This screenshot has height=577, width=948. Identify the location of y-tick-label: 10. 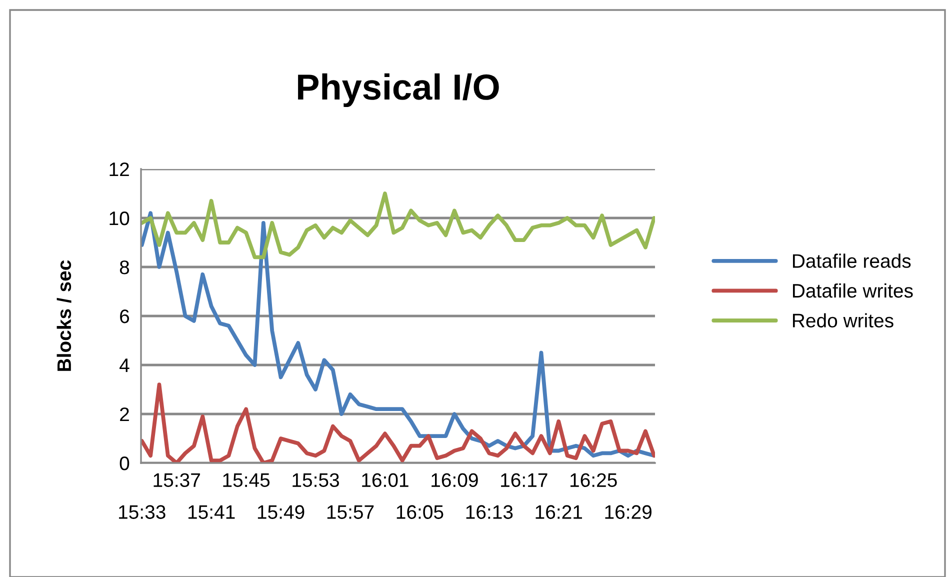
(120, 218).